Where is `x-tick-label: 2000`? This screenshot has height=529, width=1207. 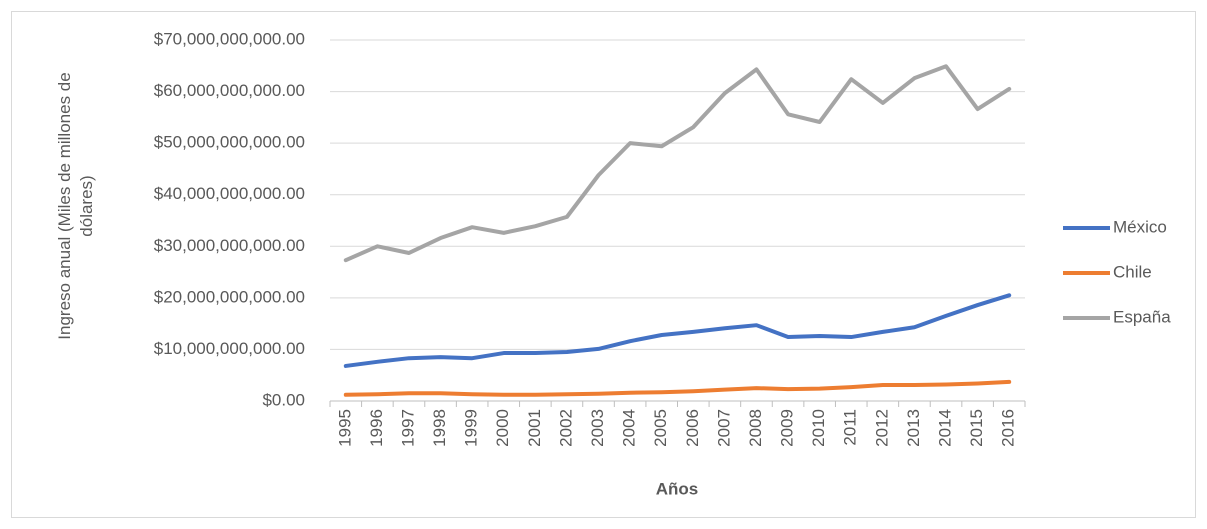
x-tick-label: 2000 is located at coordinates (502, 428).